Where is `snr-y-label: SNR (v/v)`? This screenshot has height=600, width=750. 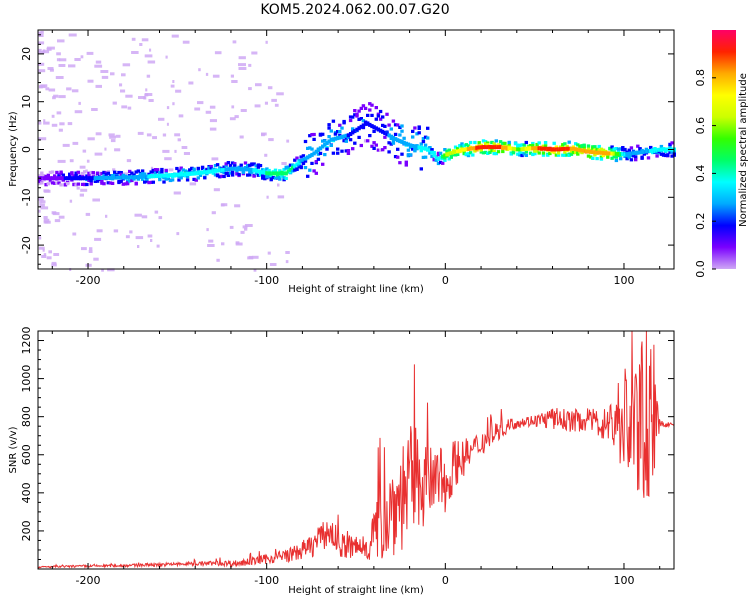
snr-y-label: SNR (v/v) is located at coordinates (13, 449).